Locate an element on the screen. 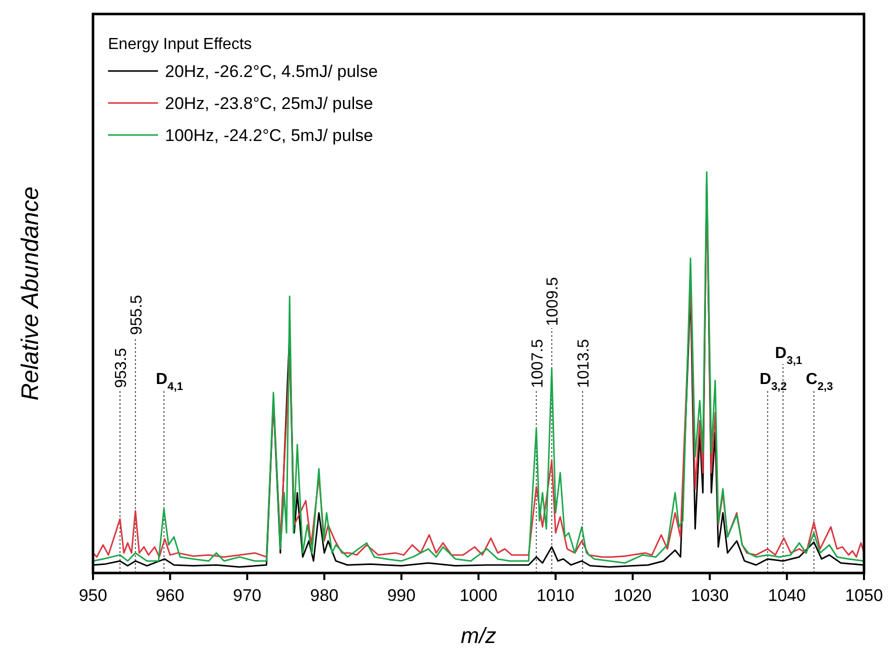 This screenshot has height=669, width=894. x-tick-label: 960 is located at coordinates (170, 595).